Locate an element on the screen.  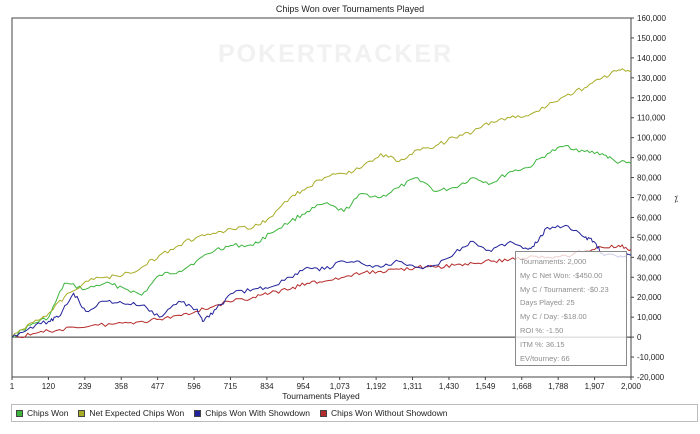
y-tick-label: 20,000 is located at coordinates (649, 297).